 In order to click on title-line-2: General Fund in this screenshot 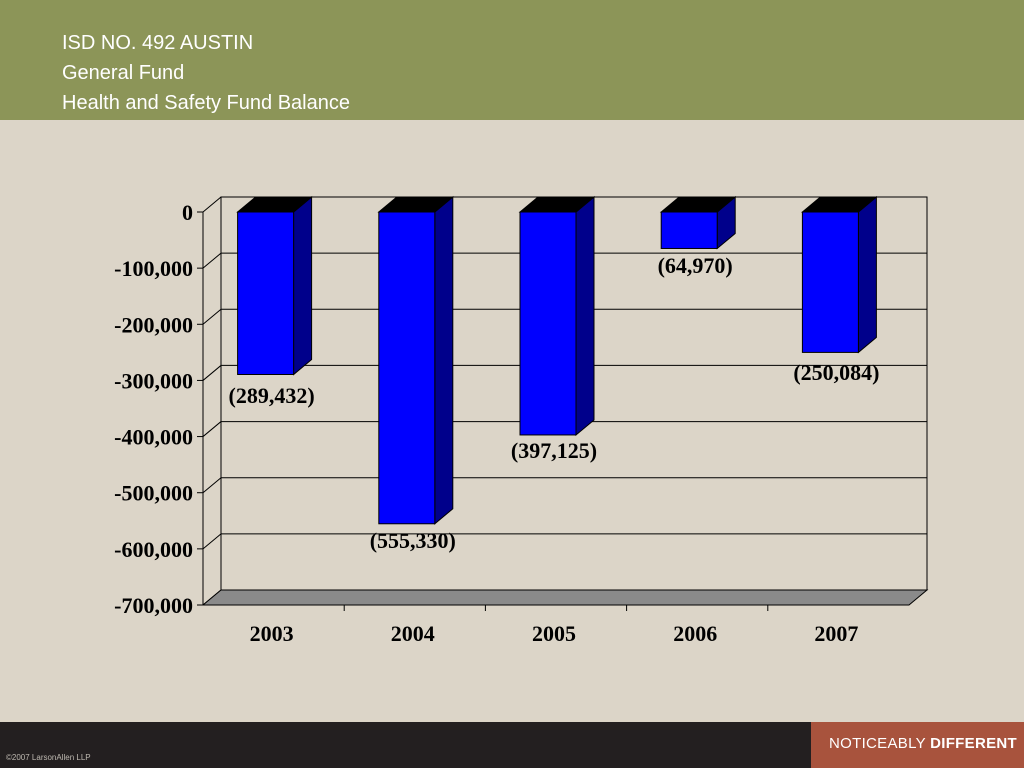, I will do `click(123, 73)`.